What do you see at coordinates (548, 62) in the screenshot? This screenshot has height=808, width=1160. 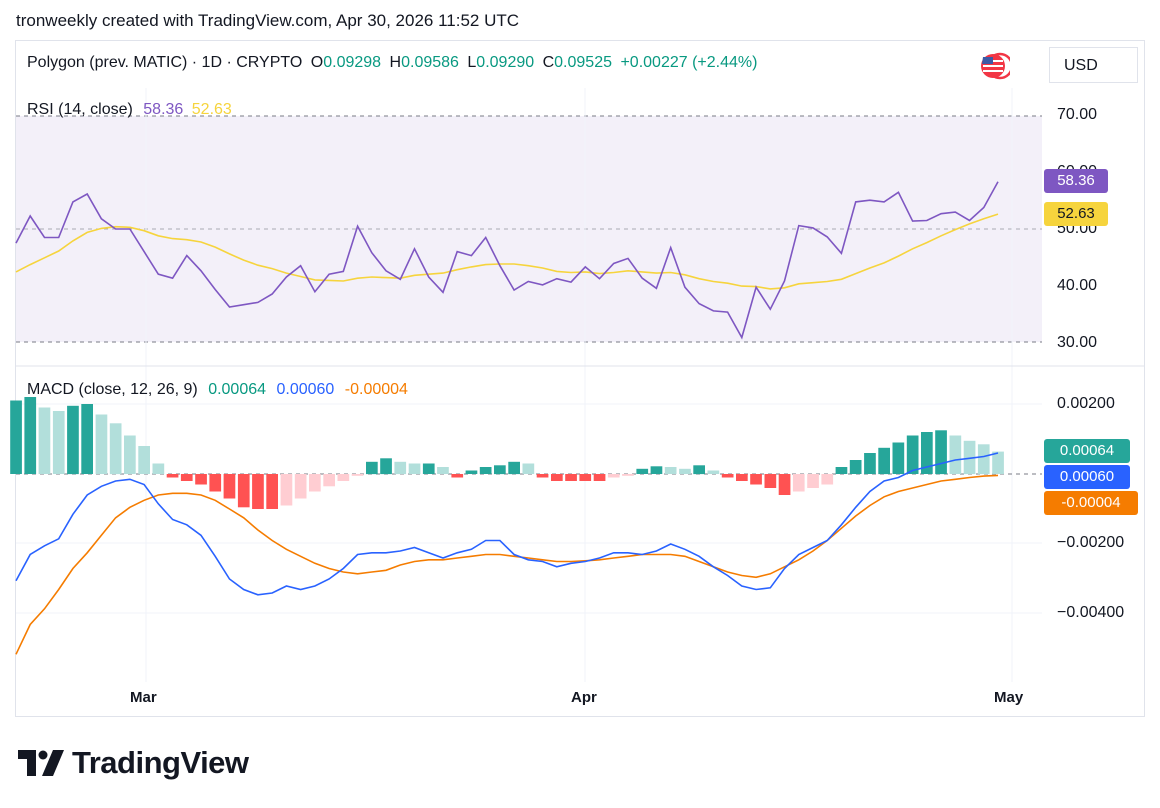 I see `close-label: C` at bounding box center [548, 62].